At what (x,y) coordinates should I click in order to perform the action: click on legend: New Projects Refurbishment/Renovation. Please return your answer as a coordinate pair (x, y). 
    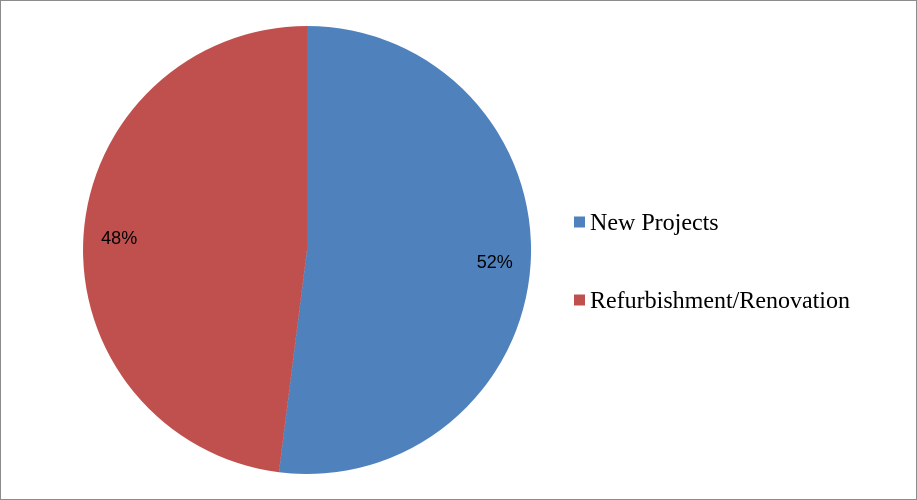
    Looking at the image, I should click on (712, 262).